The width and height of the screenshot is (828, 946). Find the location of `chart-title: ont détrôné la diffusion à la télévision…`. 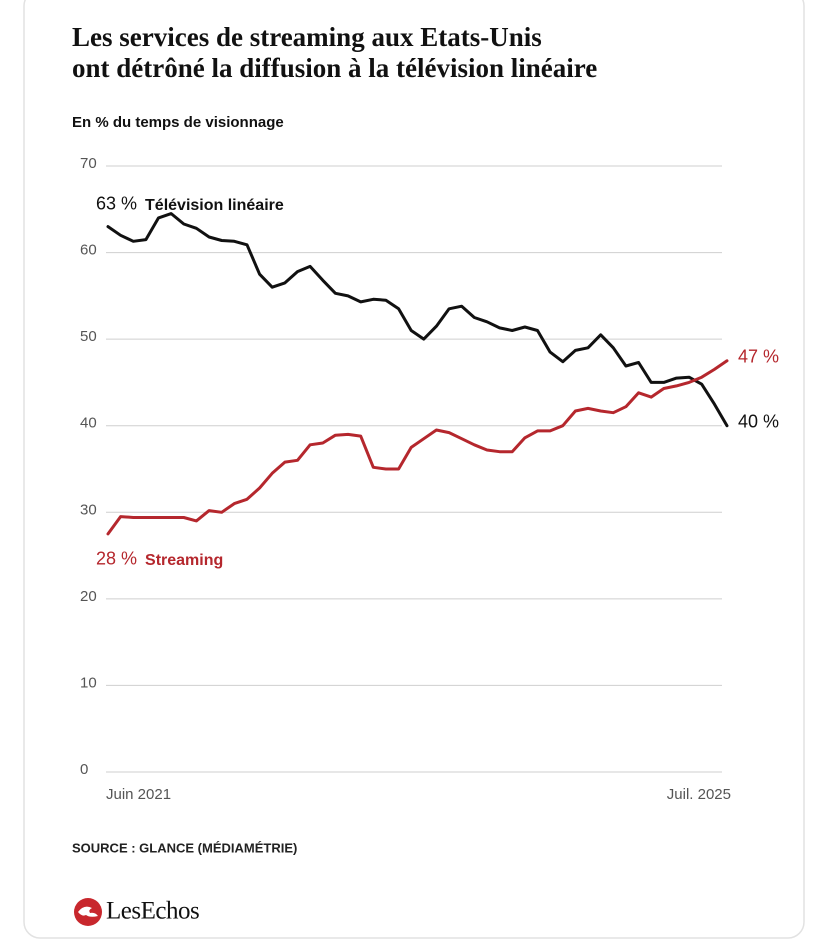

chart-title: ont détrôné la diffusion à la télévision… is located at coordinates (334, 68).